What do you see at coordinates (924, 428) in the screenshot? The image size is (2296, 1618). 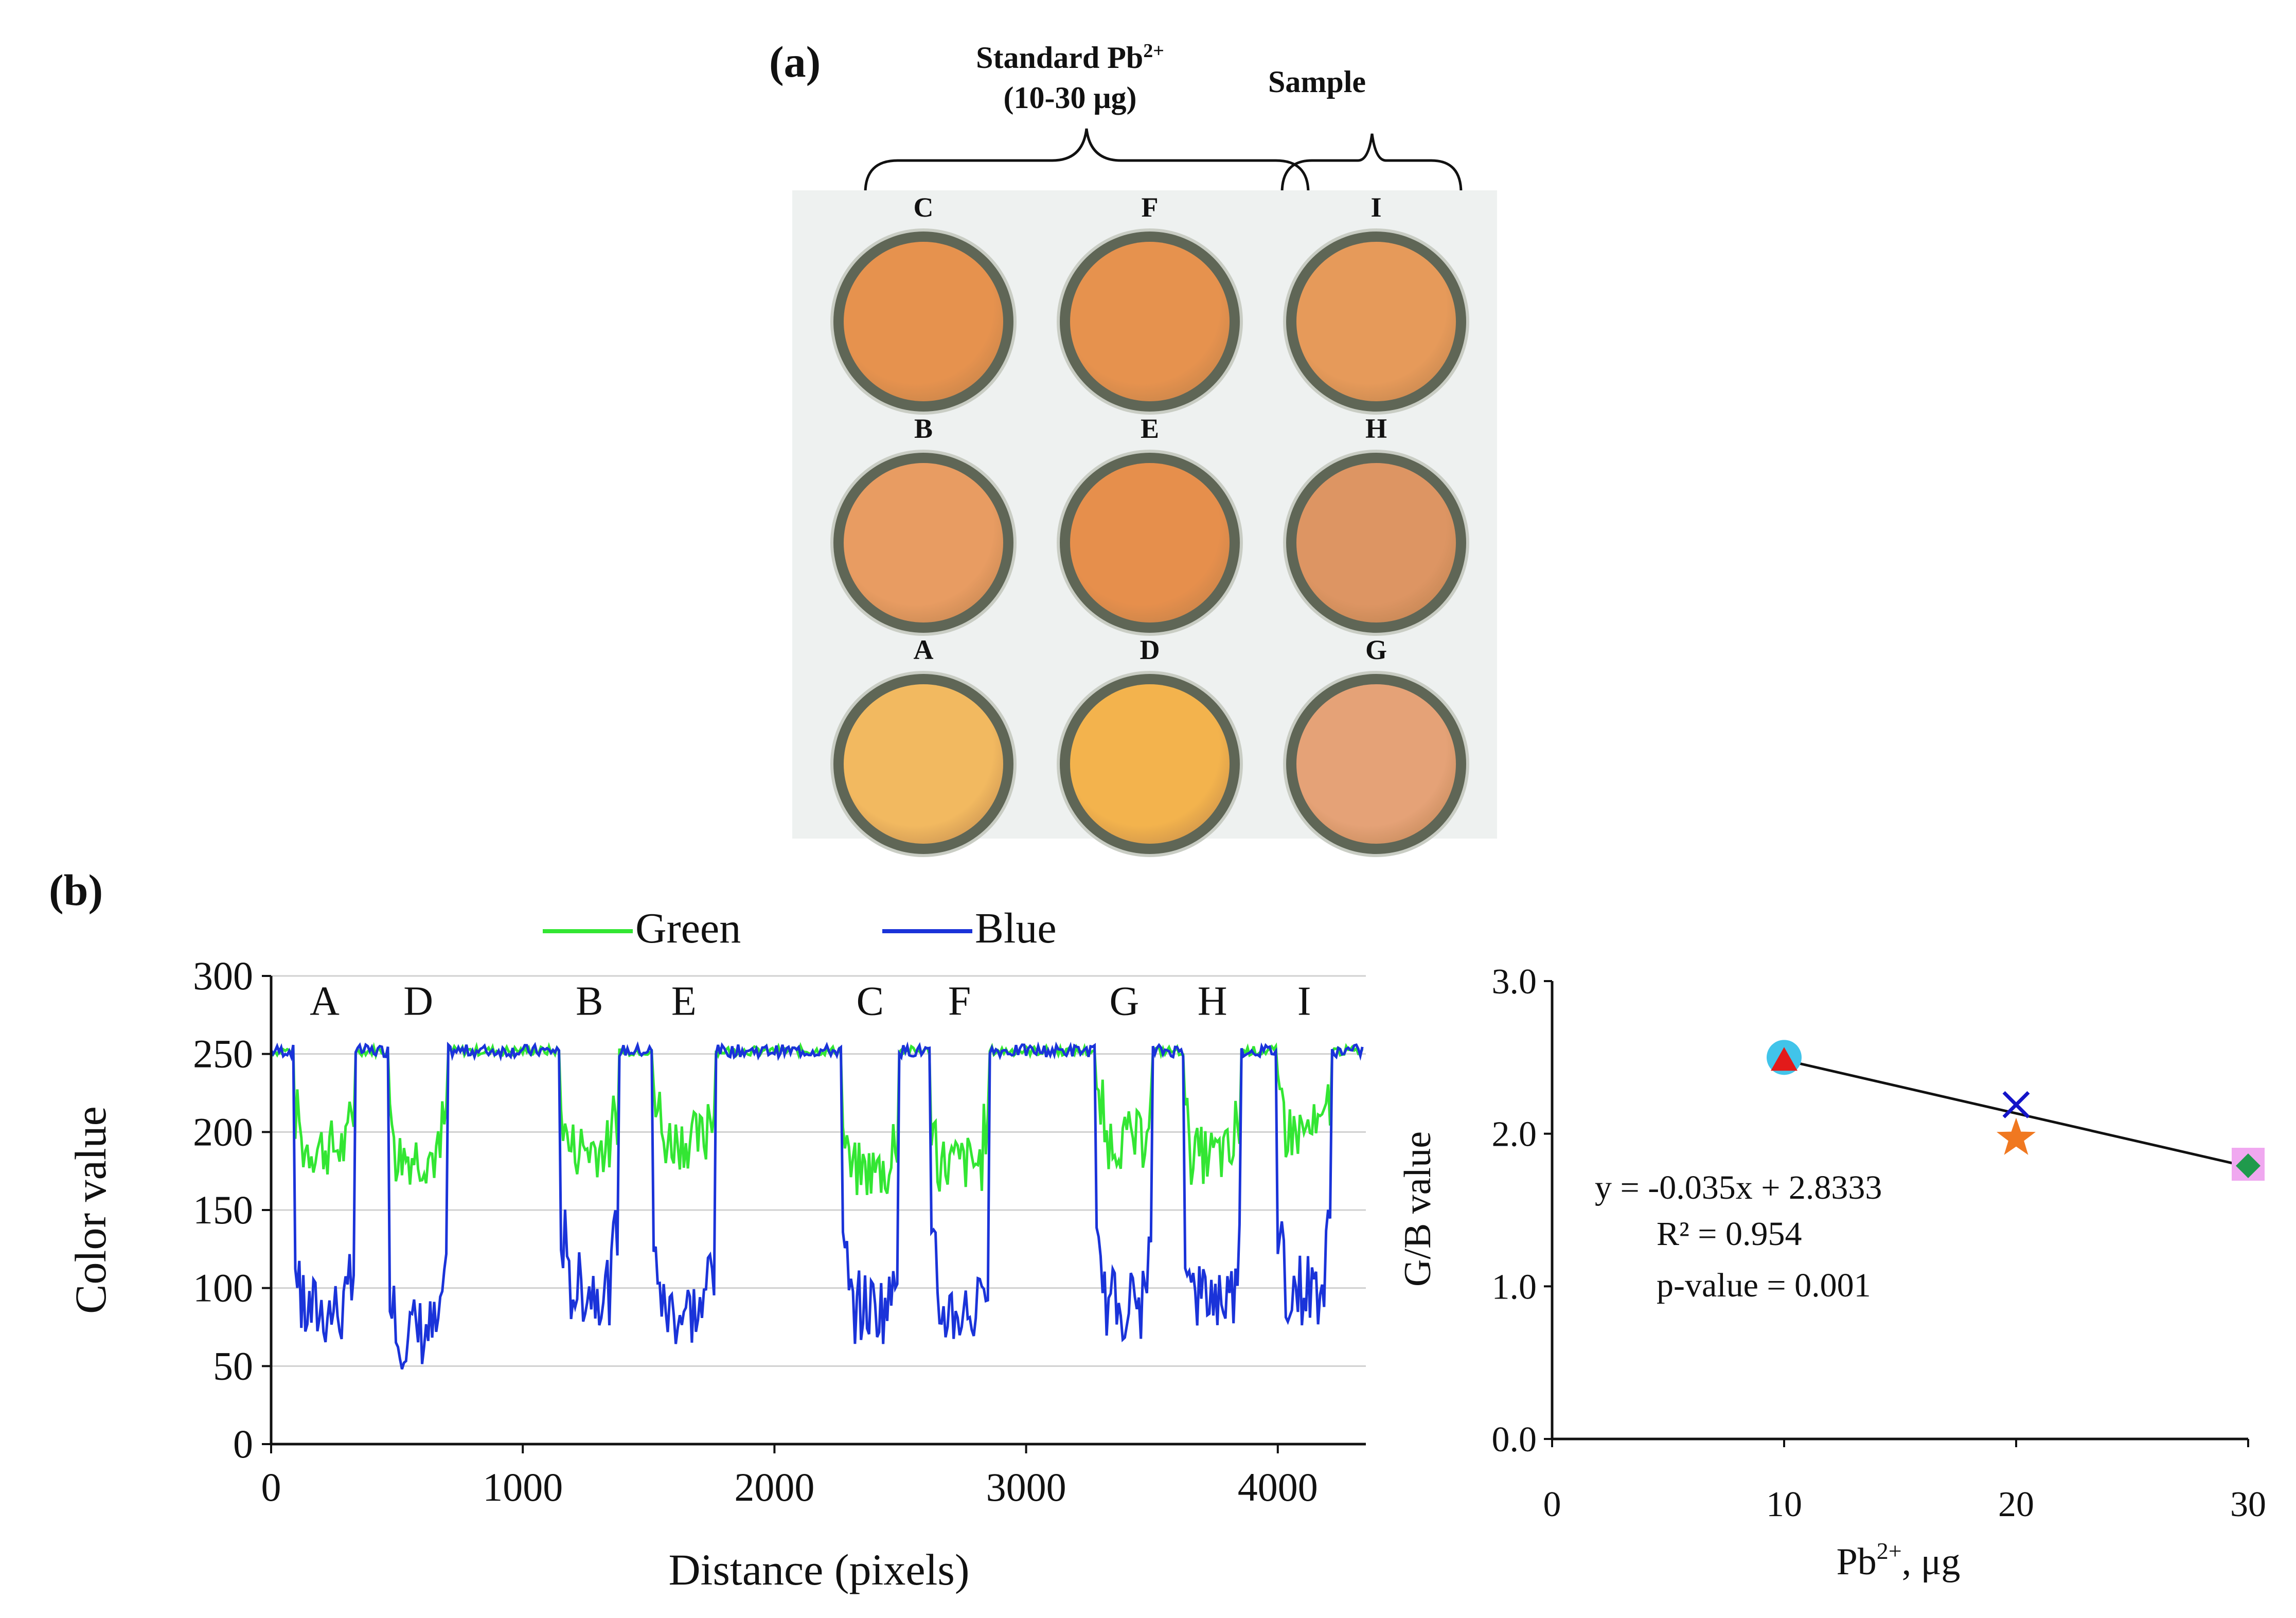 I see `well-label-b: B` at bounding box center [924, 428].